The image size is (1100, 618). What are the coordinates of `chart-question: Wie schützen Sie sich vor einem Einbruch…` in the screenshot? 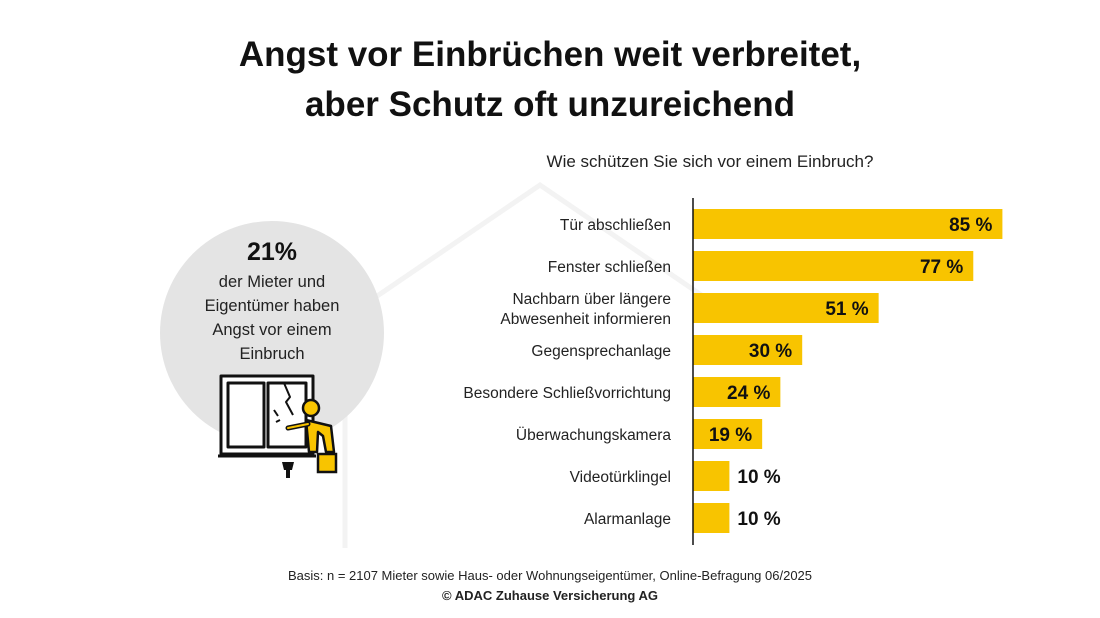 It's located at (710, 161).